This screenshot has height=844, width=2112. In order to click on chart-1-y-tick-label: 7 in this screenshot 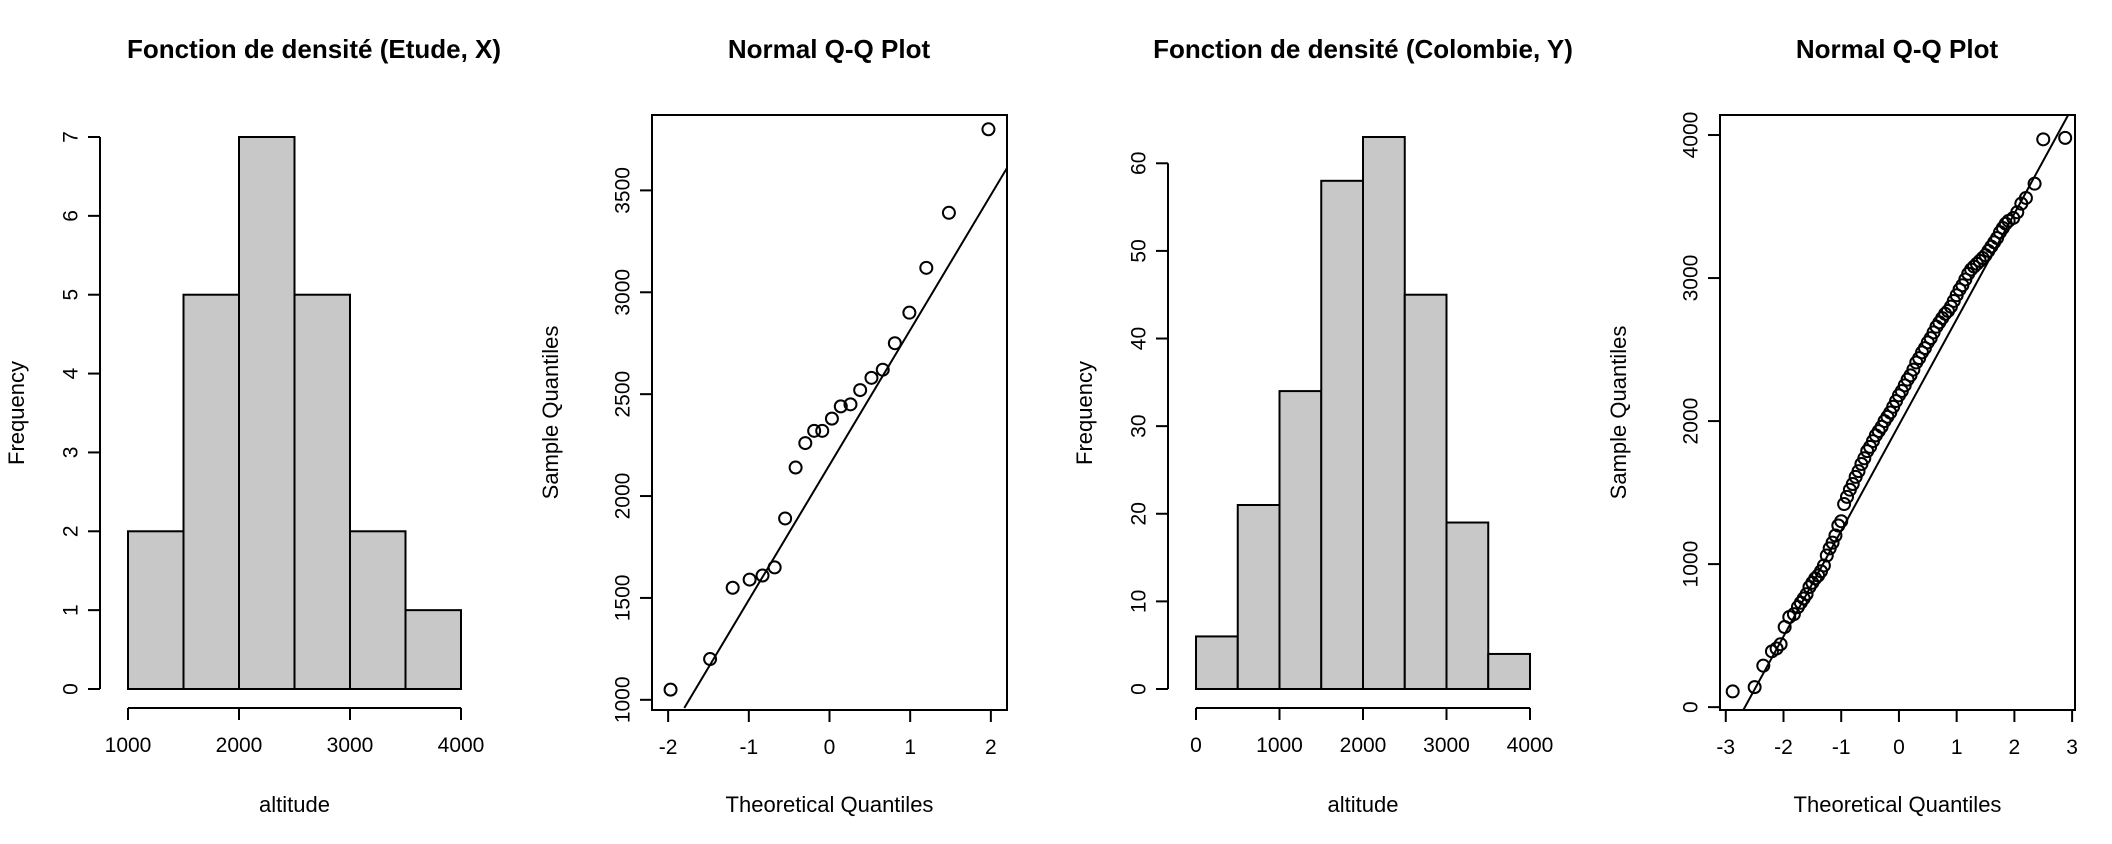, I will do `click(71, 137)`.